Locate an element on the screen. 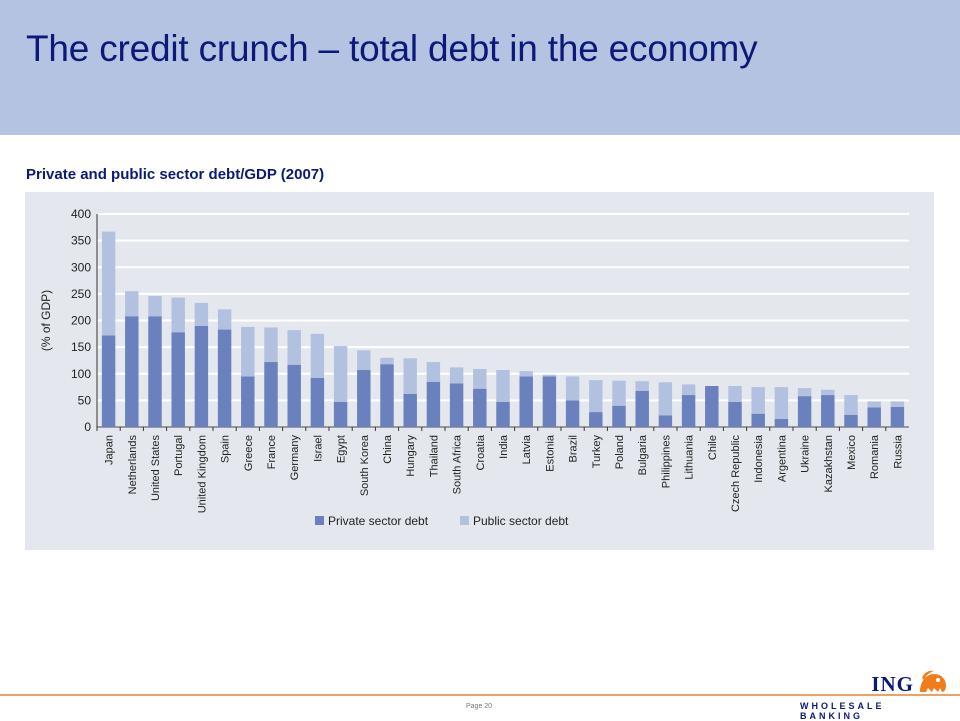 This screenshot has height=721, width=960. logo-text: ING is located at coordinates (892, 684).